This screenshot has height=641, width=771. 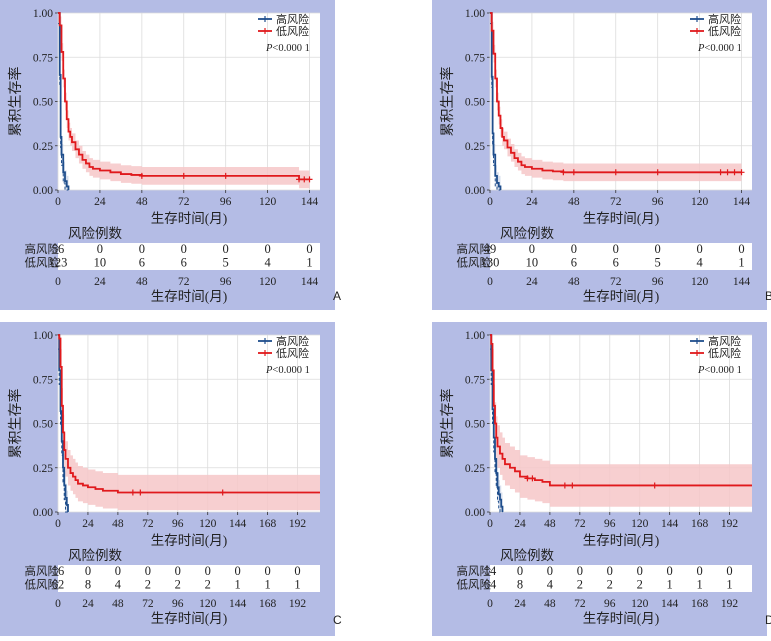 I want to click on survival-curve-high-risk, so click(x=64, y=101).